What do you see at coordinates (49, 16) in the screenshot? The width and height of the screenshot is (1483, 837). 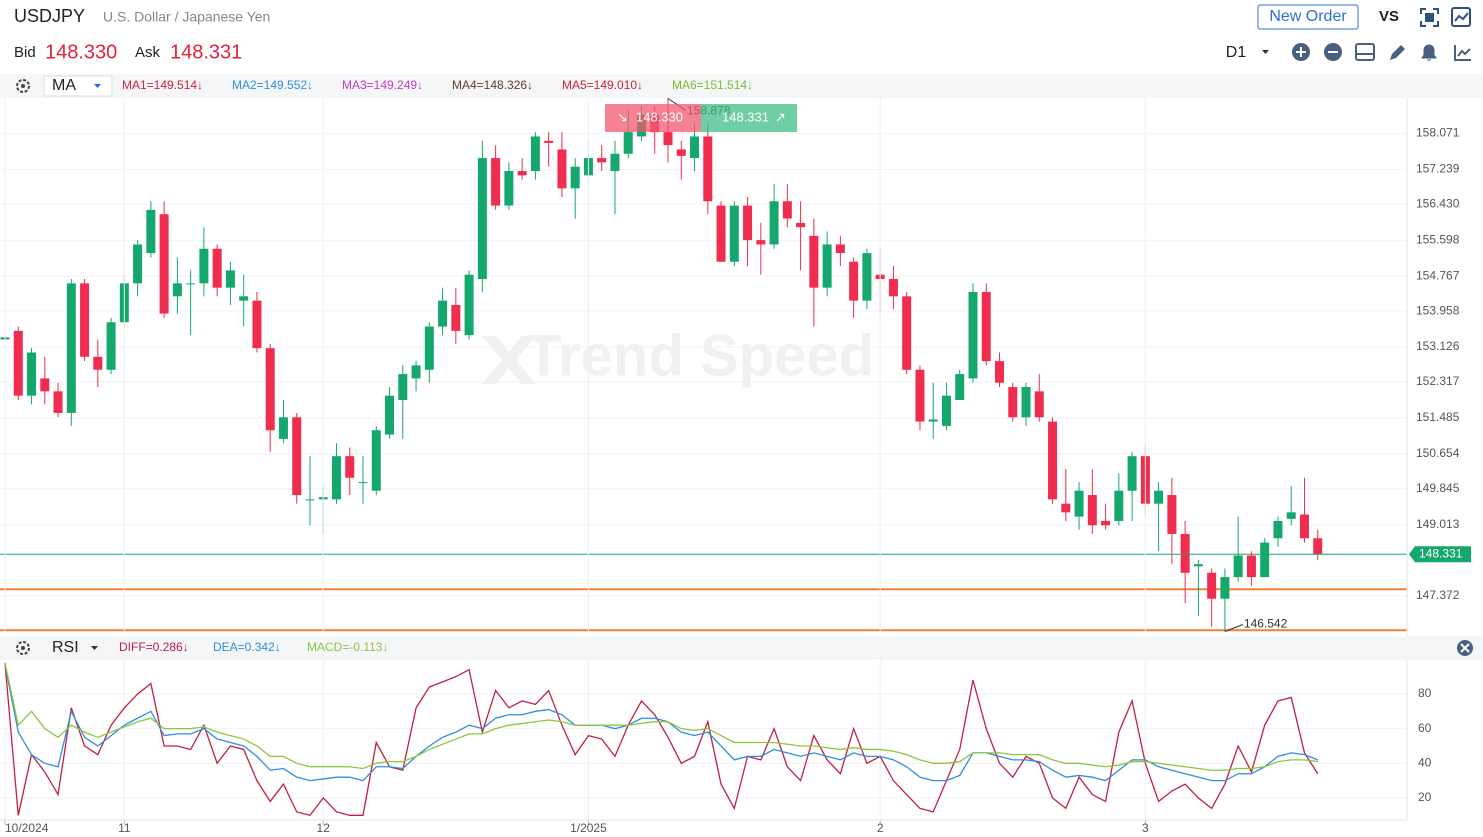 I see `symbol: USDJPY` at bounding box center [49, 16].